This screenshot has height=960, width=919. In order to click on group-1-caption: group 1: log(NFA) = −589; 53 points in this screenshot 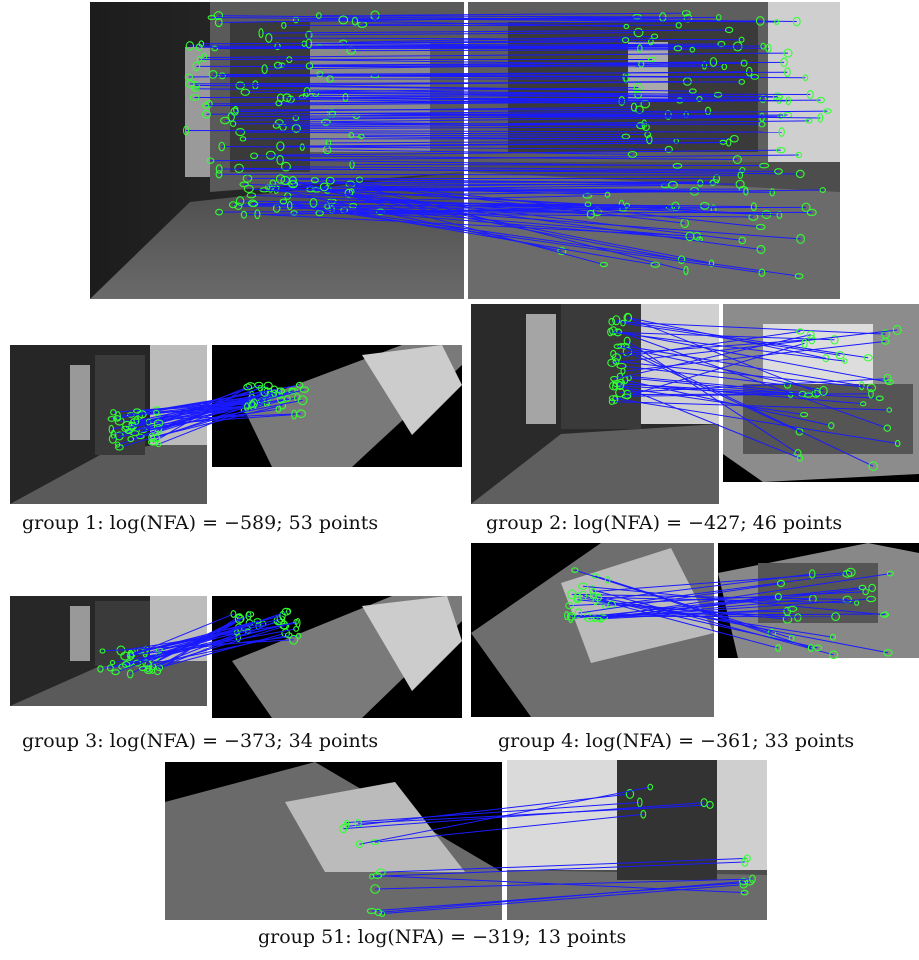, I will do `click(200, 523)`.